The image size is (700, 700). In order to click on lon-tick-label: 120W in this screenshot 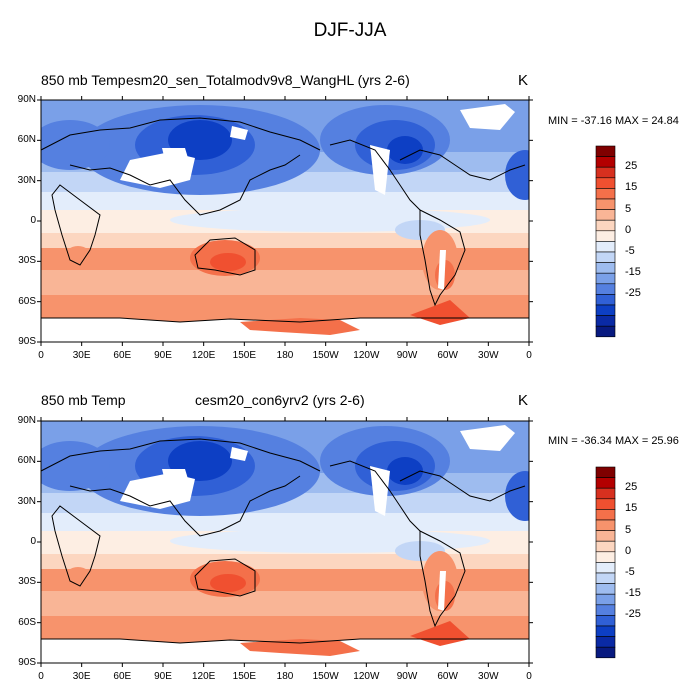, I will do `click(366, 355)`.